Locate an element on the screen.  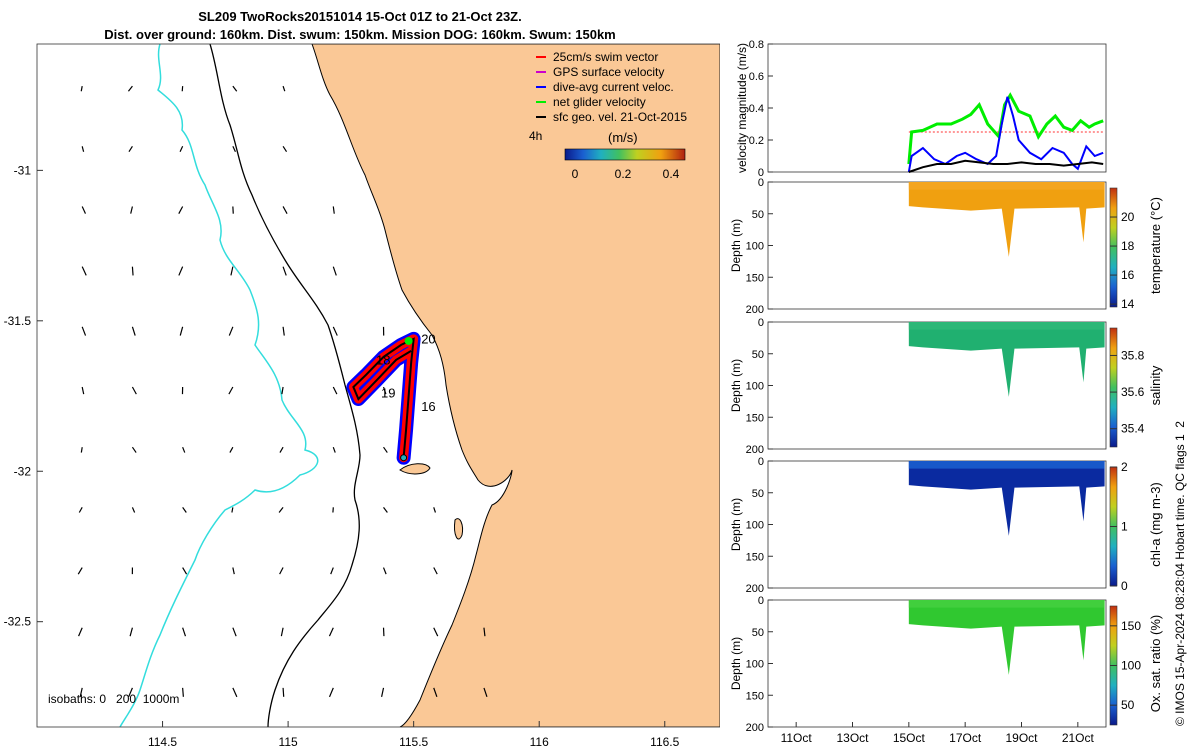
legend-item-label: GPS surface velocity is located at coordinates (608, 72).